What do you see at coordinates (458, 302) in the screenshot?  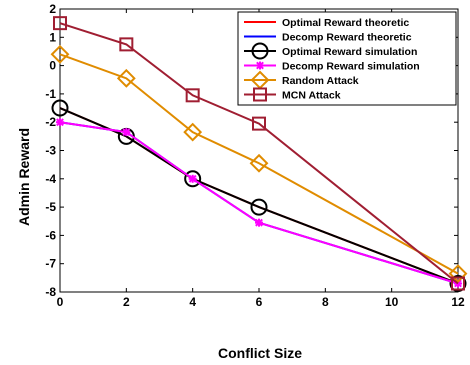 I see `x-tick-label: 12` at bounding box center [458, 302].